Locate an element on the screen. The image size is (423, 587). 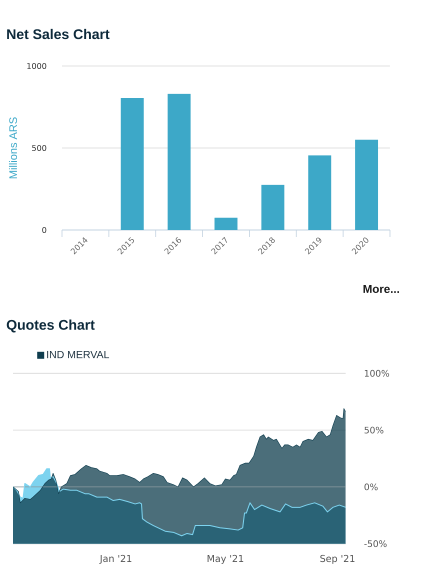
legend-label: IND MERVAL is located at coordinates (78, 354).